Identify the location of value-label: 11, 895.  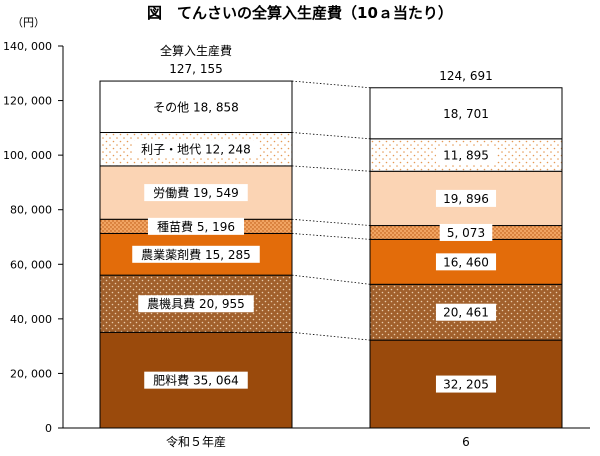
(466, 156).